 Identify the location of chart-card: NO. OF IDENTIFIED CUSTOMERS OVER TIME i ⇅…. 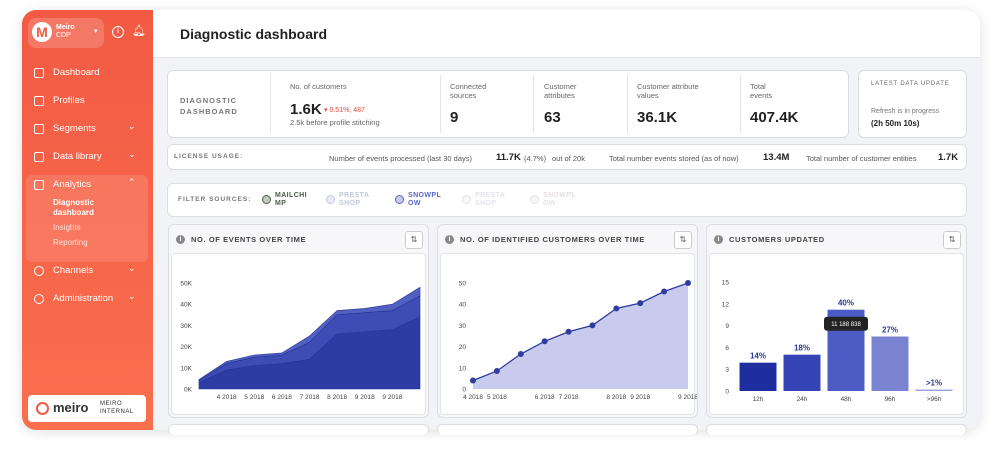
(567, 321).